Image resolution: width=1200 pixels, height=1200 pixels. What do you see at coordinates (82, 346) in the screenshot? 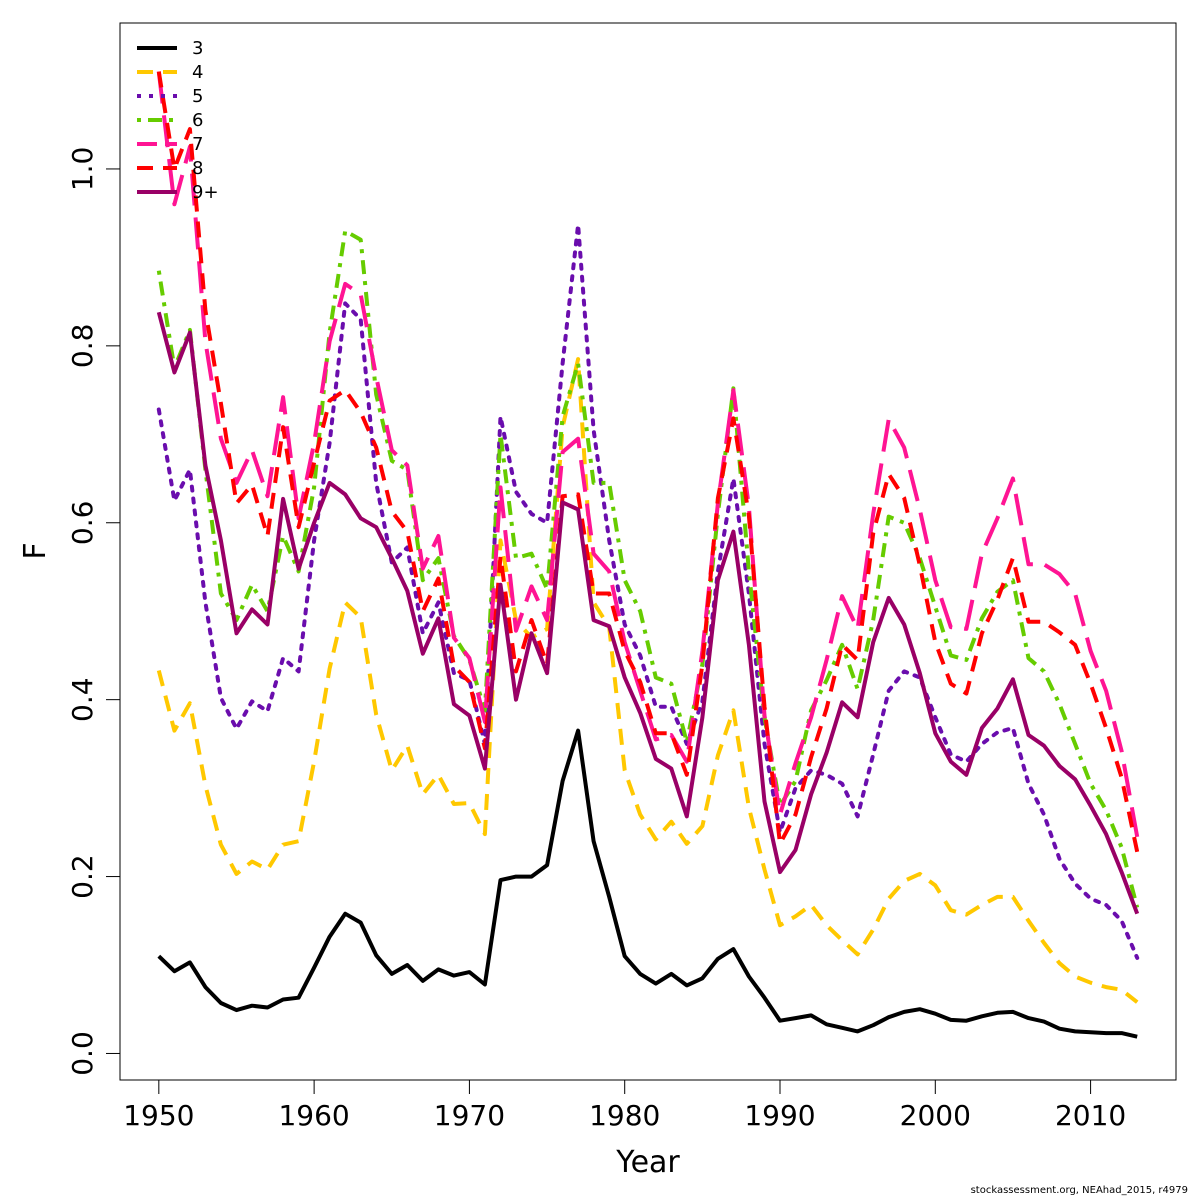
I see `y-tick-label: 0.8` at bounding box center [82, 346].